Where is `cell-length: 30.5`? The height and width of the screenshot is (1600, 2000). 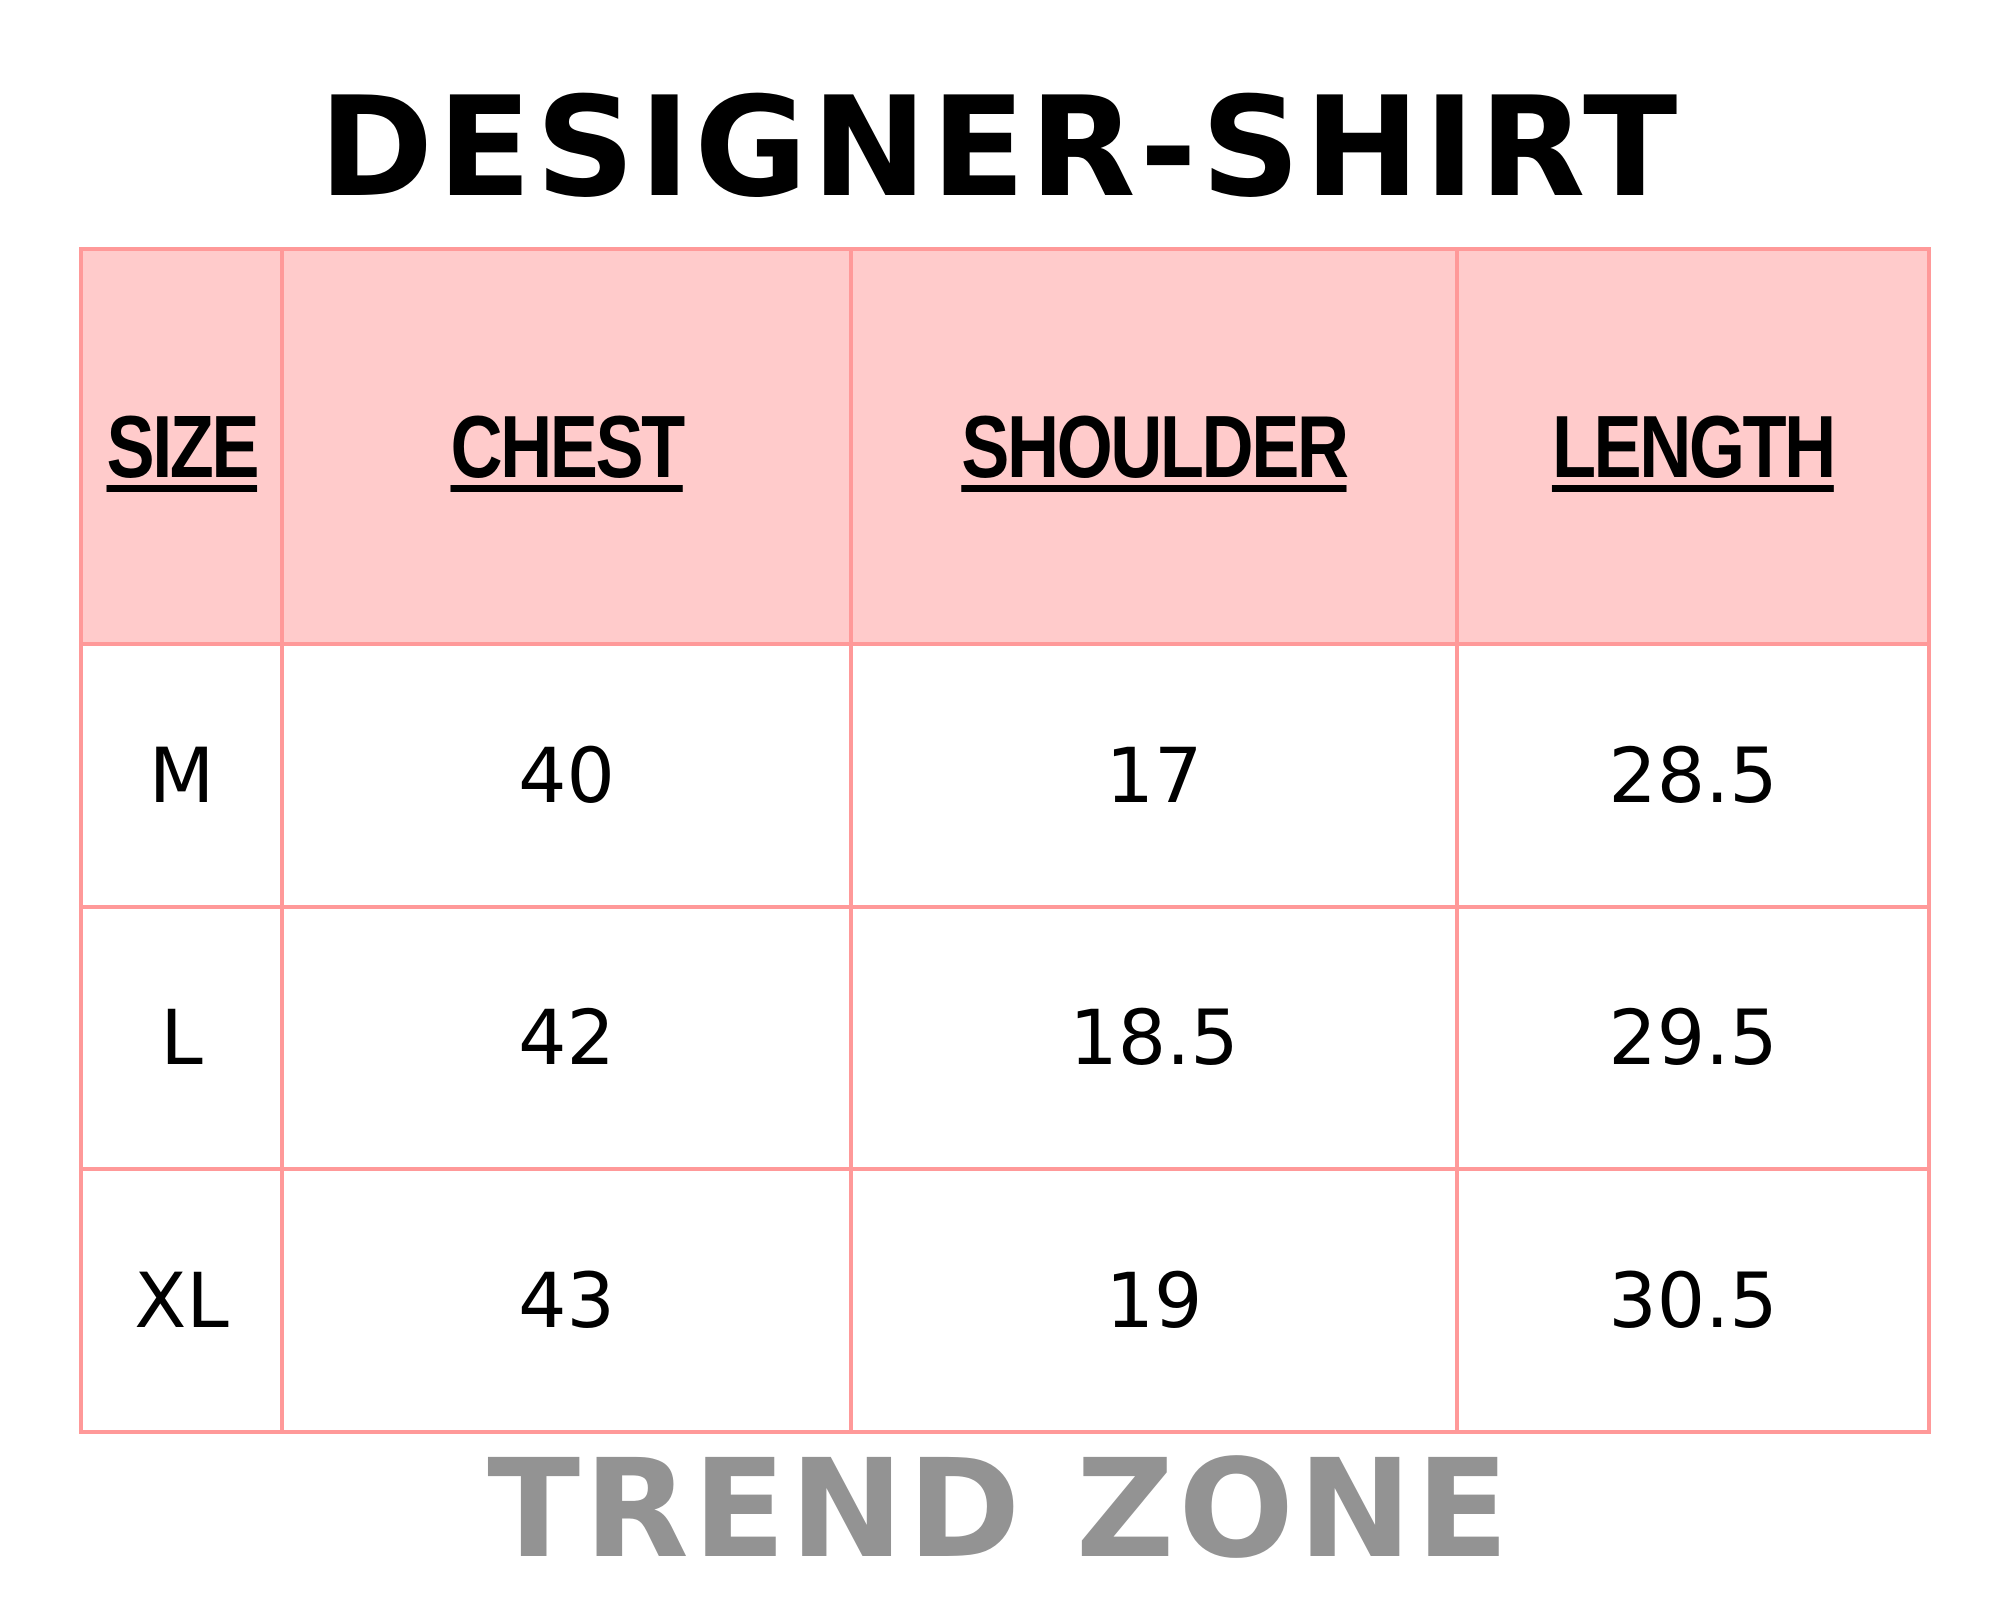 cell-length: 30.5 is located at coordinates (1693, 1300).